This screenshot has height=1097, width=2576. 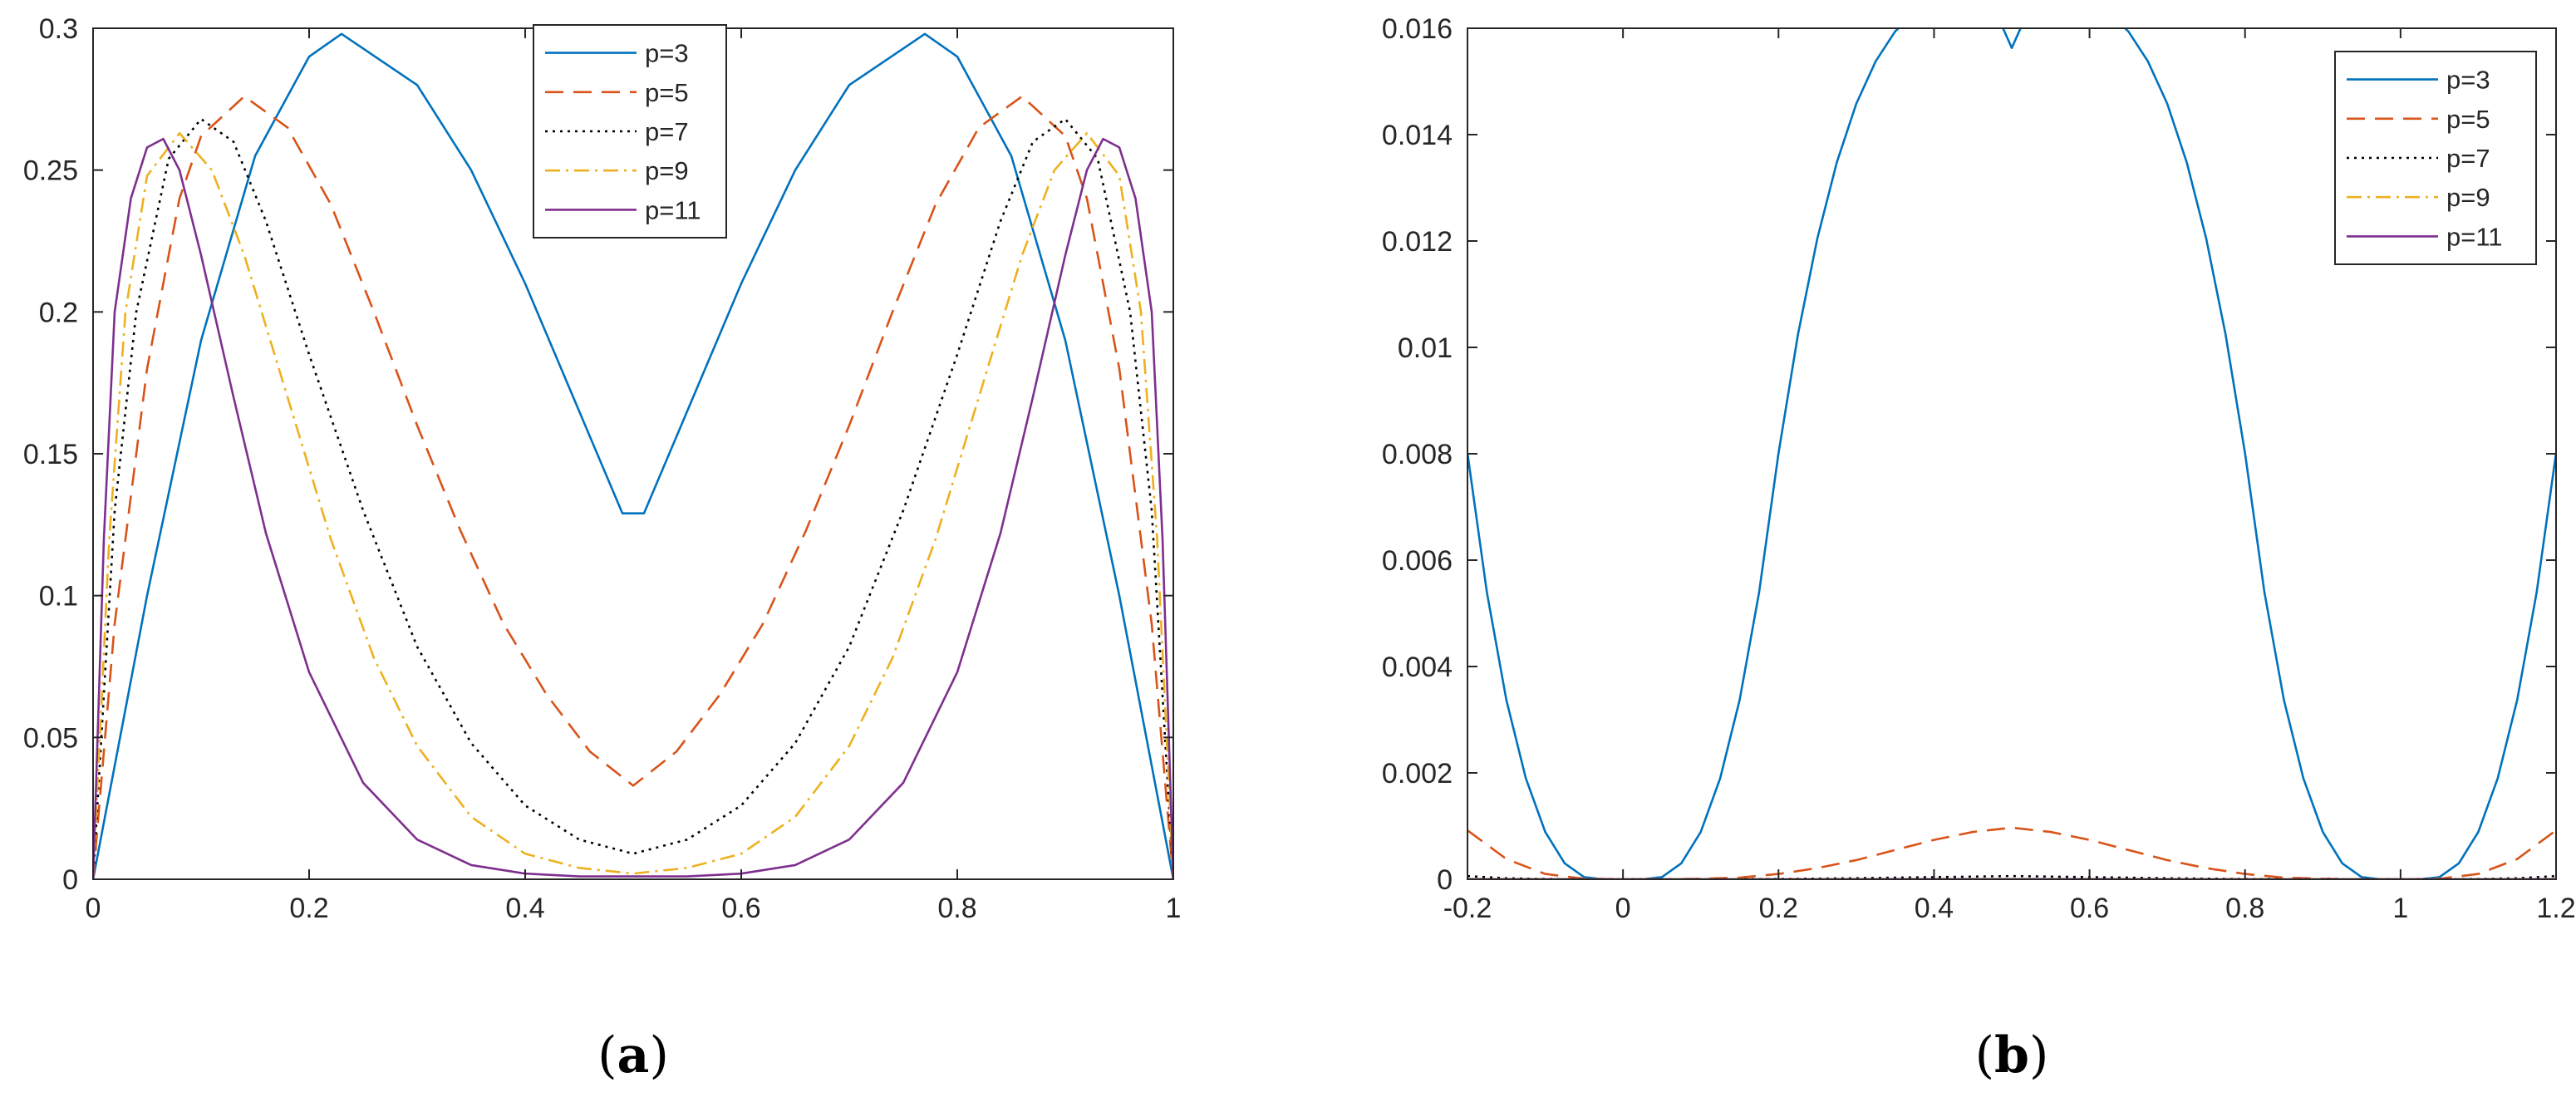 What do you see at coordinates (1417, 29) in the screenshot?
I see `y-tick-label: 0.016` at bounding box center [1417, 29].